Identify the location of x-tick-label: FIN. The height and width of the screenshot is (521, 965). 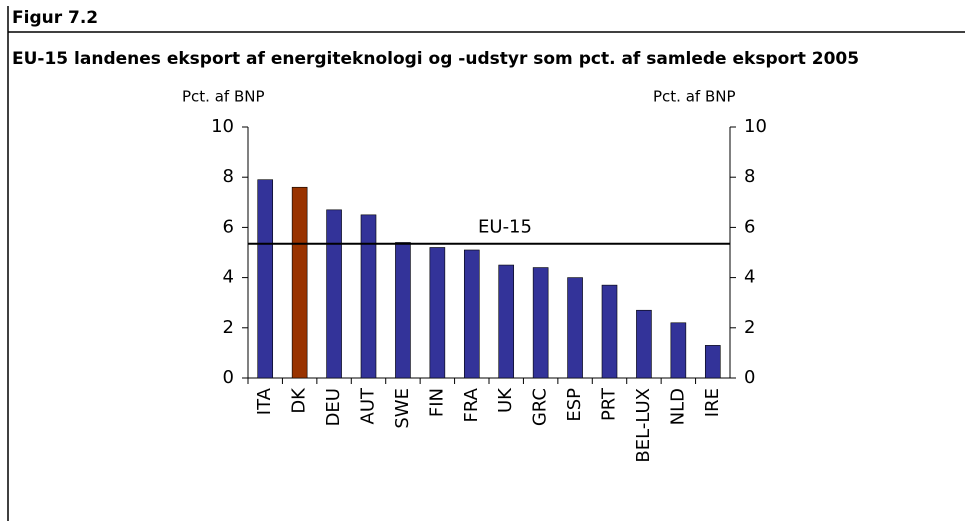
(436, 402).